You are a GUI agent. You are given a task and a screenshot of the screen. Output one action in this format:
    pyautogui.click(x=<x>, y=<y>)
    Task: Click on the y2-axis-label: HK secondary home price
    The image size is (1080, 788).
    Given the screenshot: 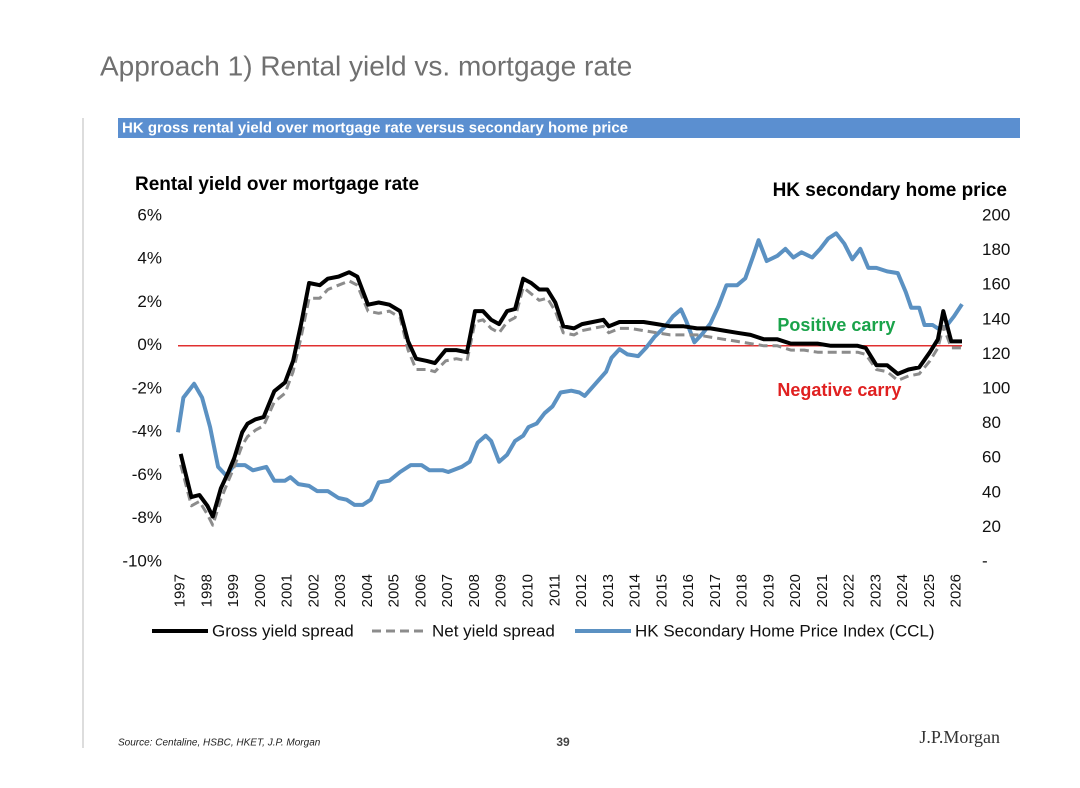 What is the action you would take?
    pyautogui.click(x=890, y=190)
    